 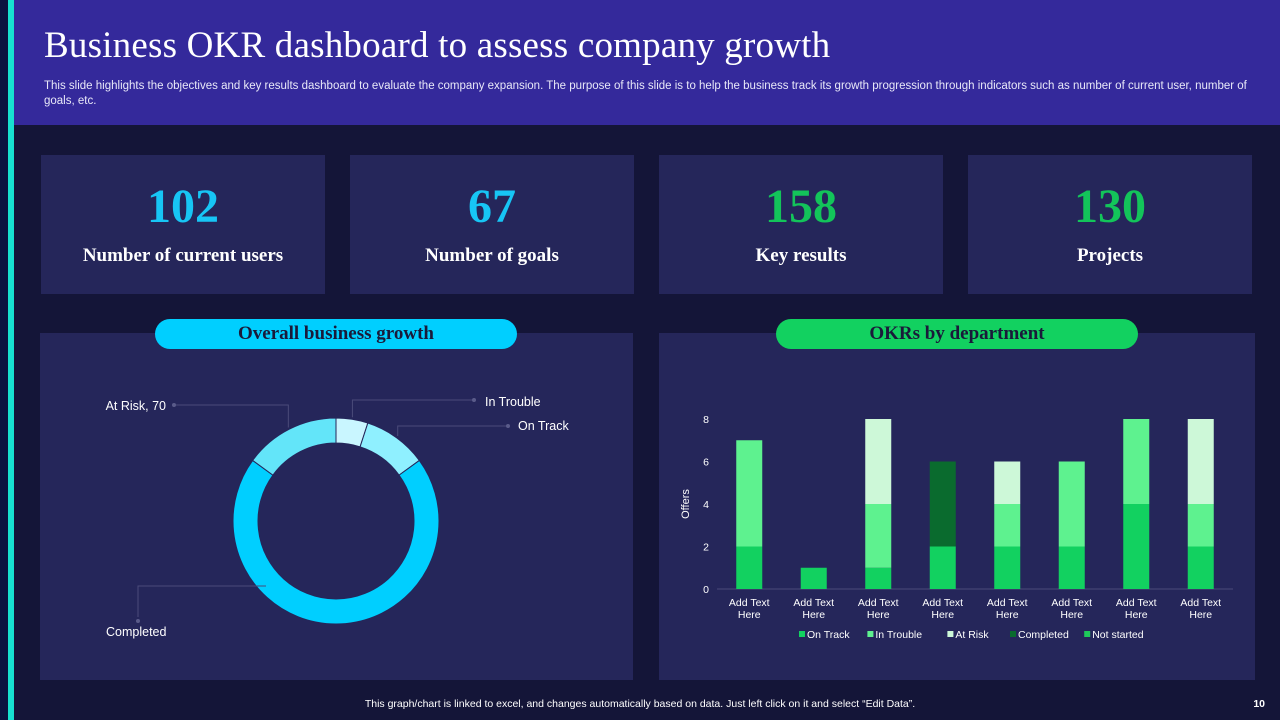 I want to click on accent-edge-bar, so click(x=7, y=360).